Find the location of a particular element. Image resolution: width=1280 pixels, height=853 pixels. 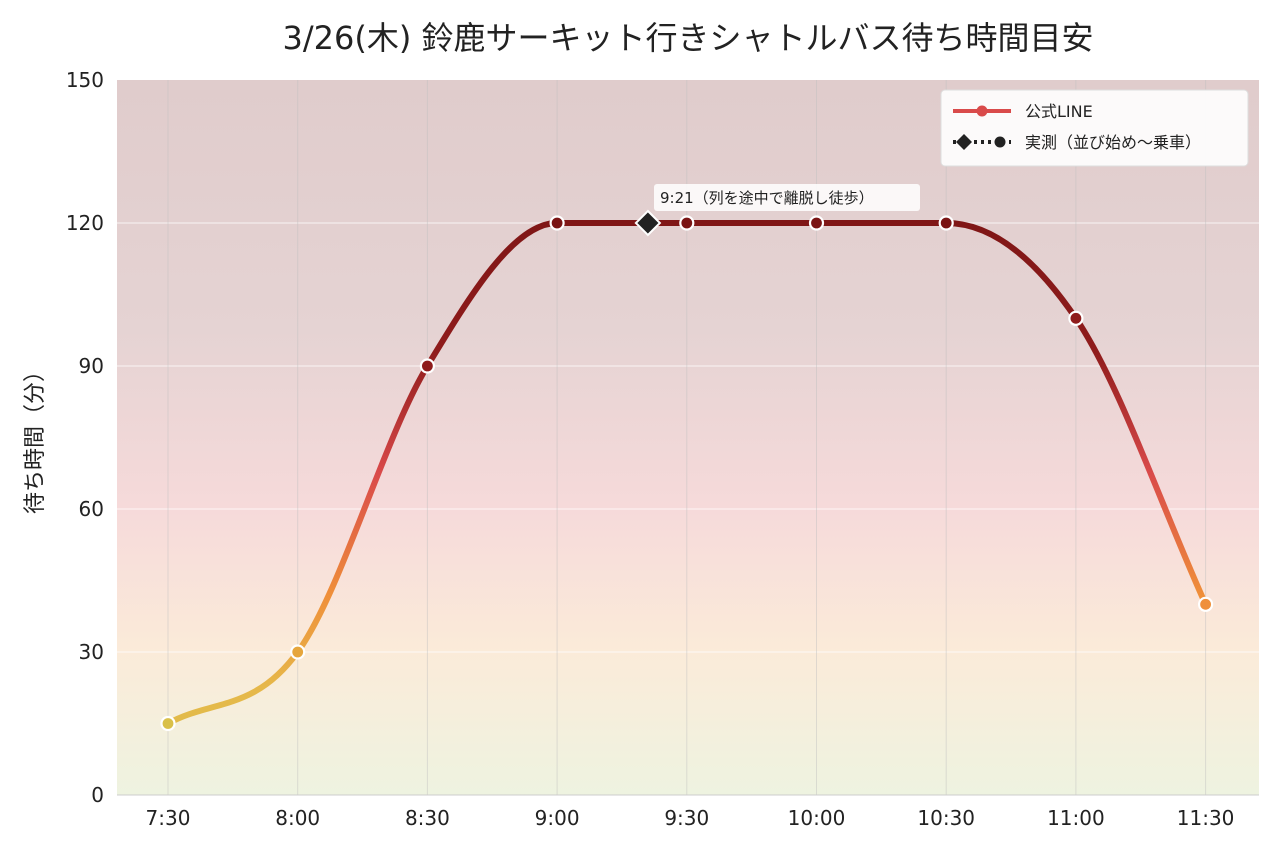

y-tick-label: 60 is located at coordinates (91, 509).